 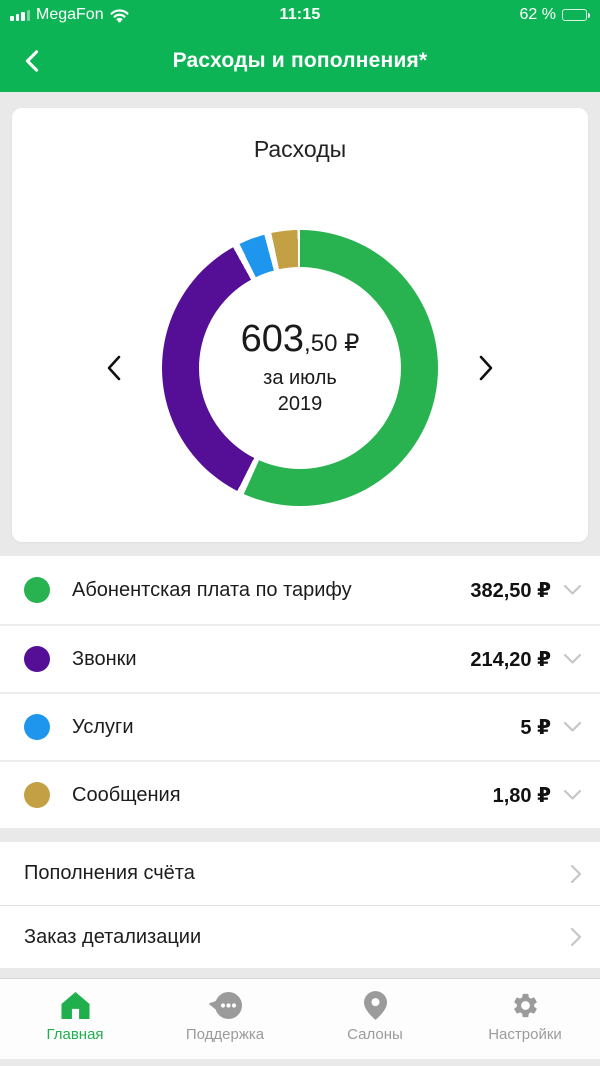 What do you see at coordinates (300, 658) in the screenshot?
I see `expense-row-calls: Звонки 214,20 ₽` at bounding box center [300, 658].